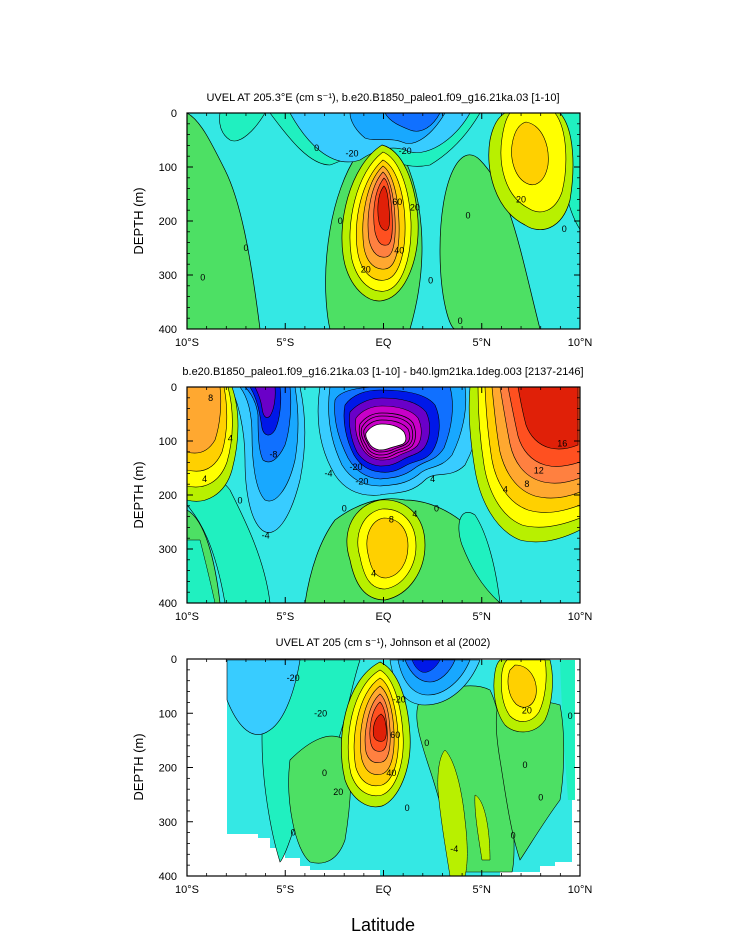 Image resolution: width=733 pixels, height=945 pixels. I want to click on contour-label: -8, so click(273, 455).